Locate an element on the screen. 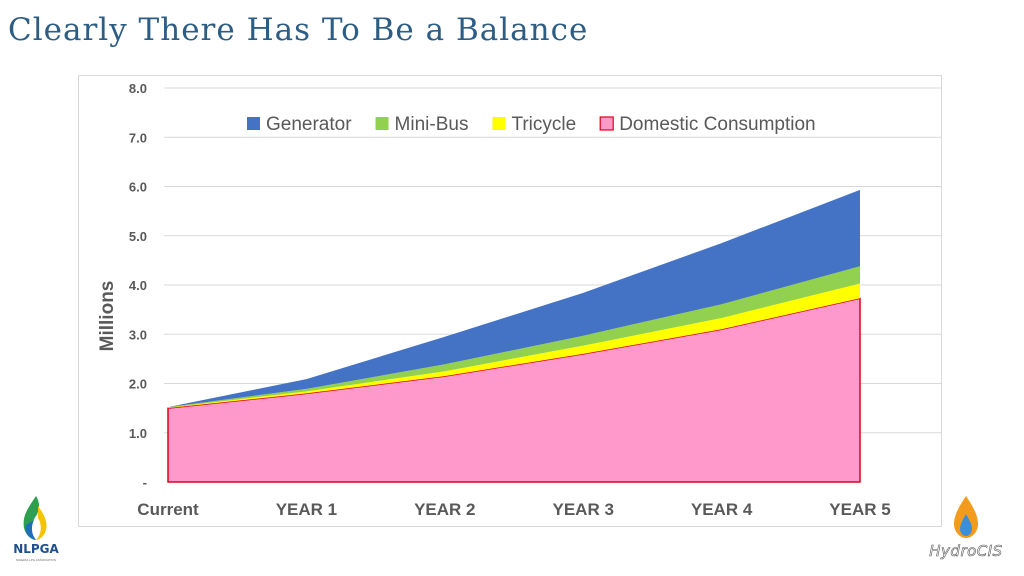 The width and height of the screenshot is (1024, 576). x-axis: Current YEAR 1 YEAR 2 YEAR 3 YEAR 4 YEAR 5 is located at coordinates (513, 509).